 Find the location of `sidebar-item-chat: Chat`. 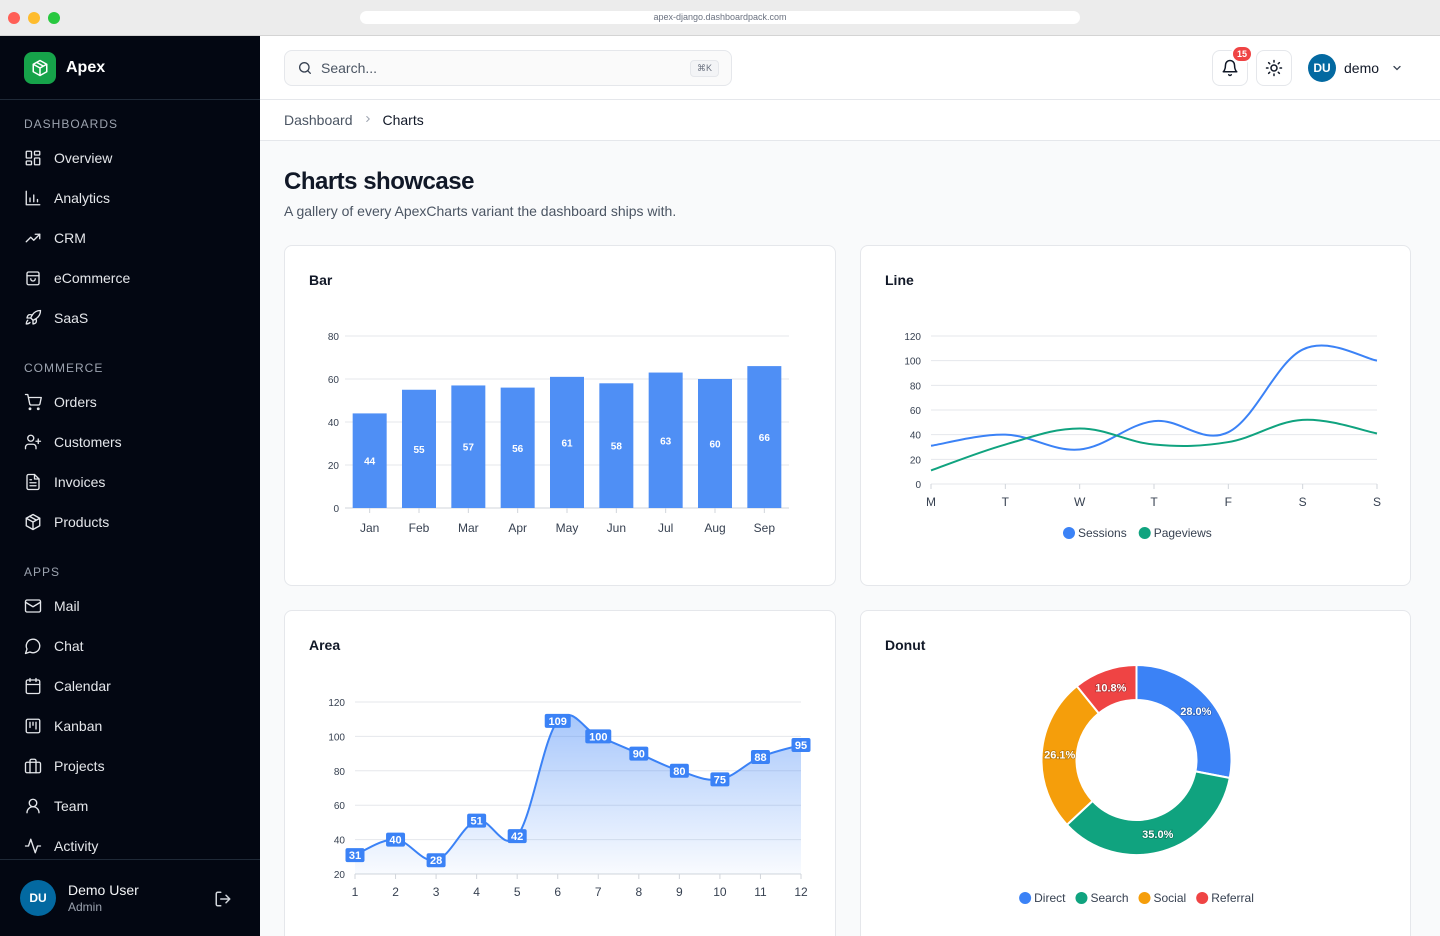

sidebar-item-chat: Chat is located at coordinates (130, 646).